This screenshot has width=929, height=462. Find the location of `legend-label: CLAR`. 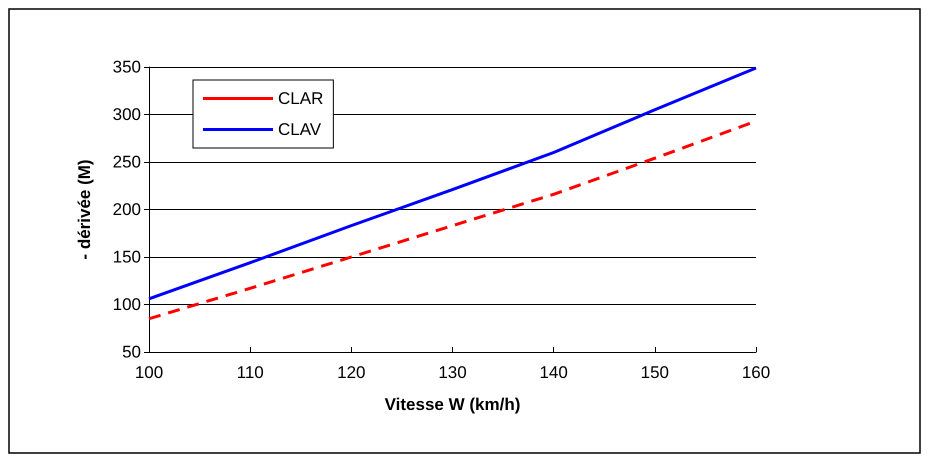

legend-label: CLAR is located at coordinates (301, 98).